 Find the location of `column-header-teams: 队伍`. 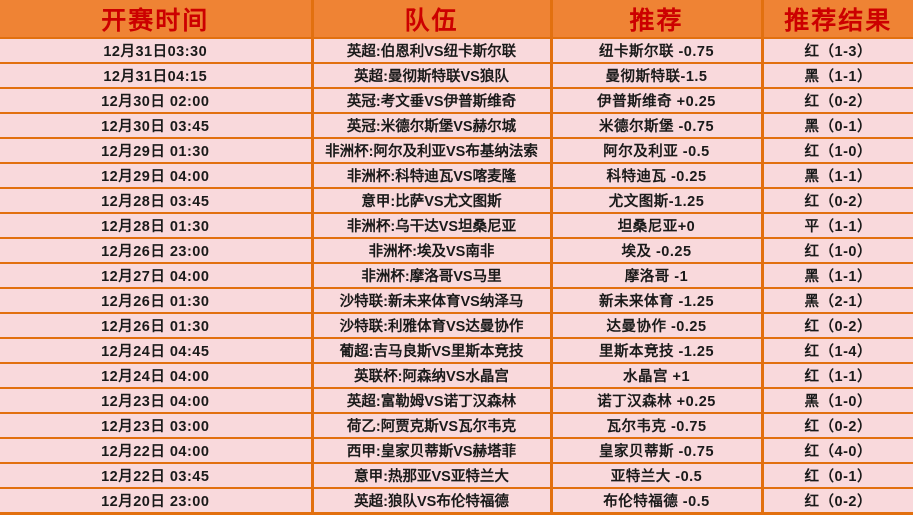

column-header-teams: 队伍 is located at coordinates (432, 19).